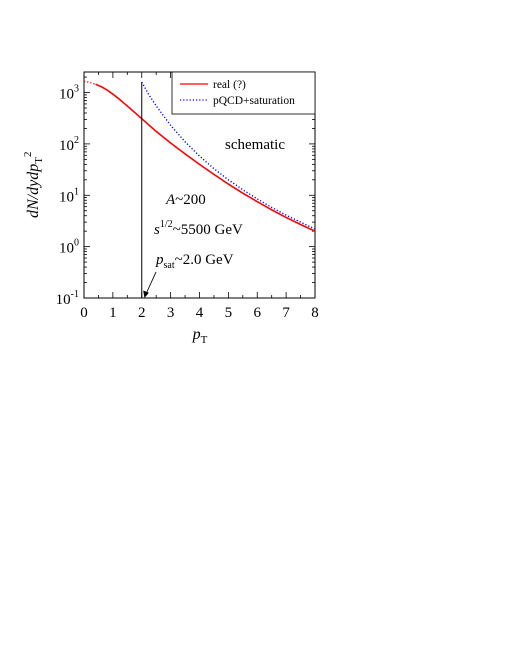 The height and width of the screenshot is (654, 505). What do you see at coordinates (229, 313) in the screenshot?
I see `x-tick-label: 5` at bounding box center [229, 313].